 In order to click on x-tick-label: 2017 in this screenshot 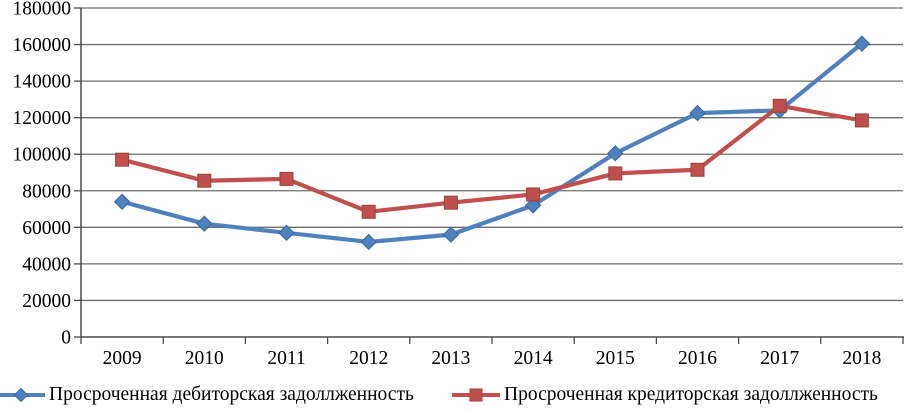, I will do `click(779, 358)`.